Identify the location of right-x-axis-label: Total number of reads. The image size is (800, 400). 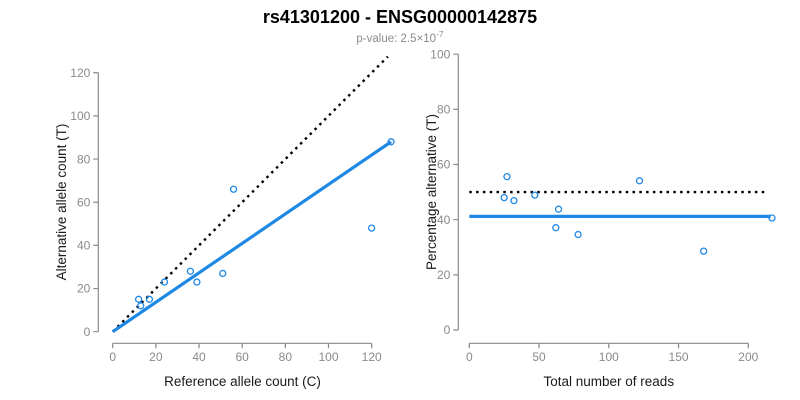
(609, 381).